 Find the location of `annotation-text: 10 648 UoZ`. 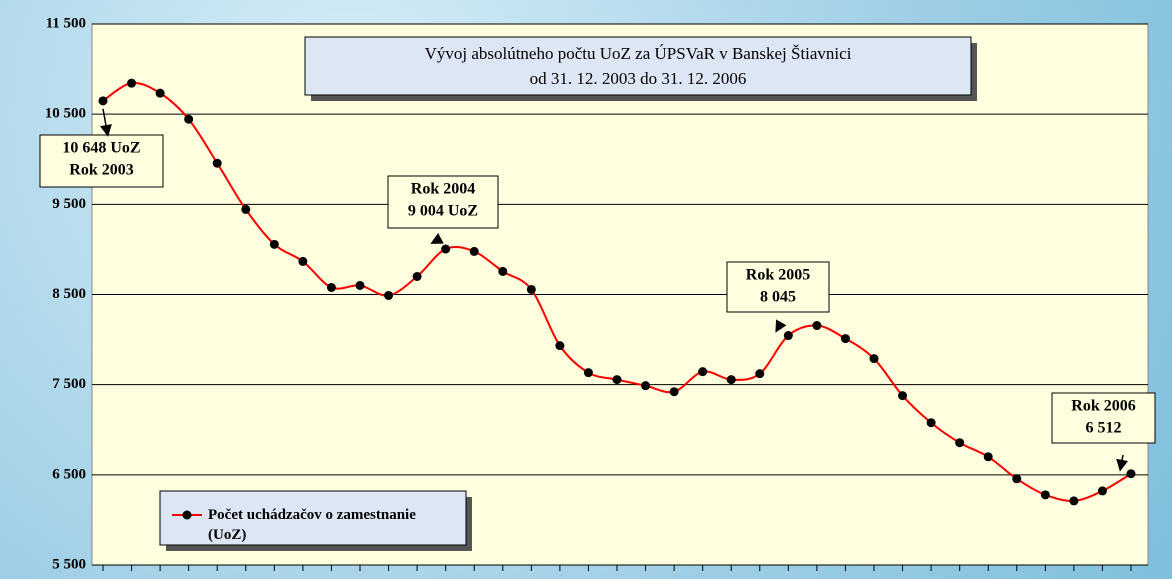

annotation-text: 10 648 UoZ is located at coordinates (101, 148).